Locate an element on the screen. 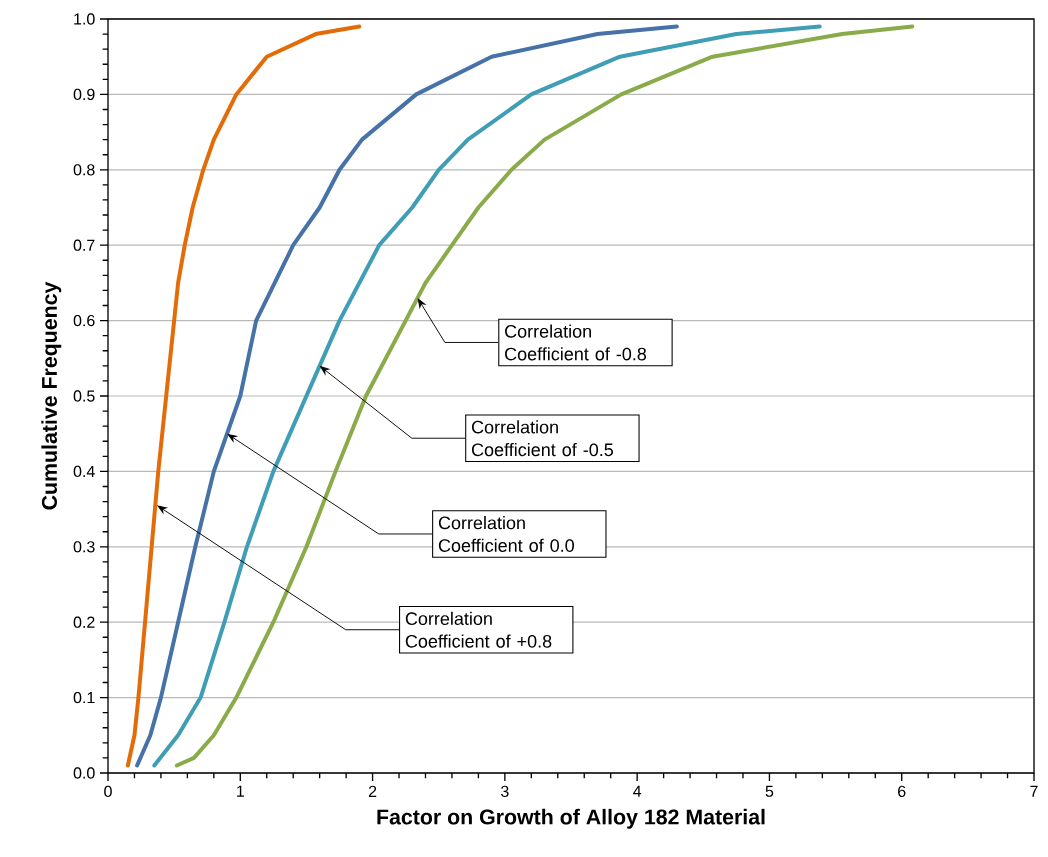 Image resolution: width=1048 pixels, height=857 pixels. x-tick-label: 3 is located at coordinates (505, 791).